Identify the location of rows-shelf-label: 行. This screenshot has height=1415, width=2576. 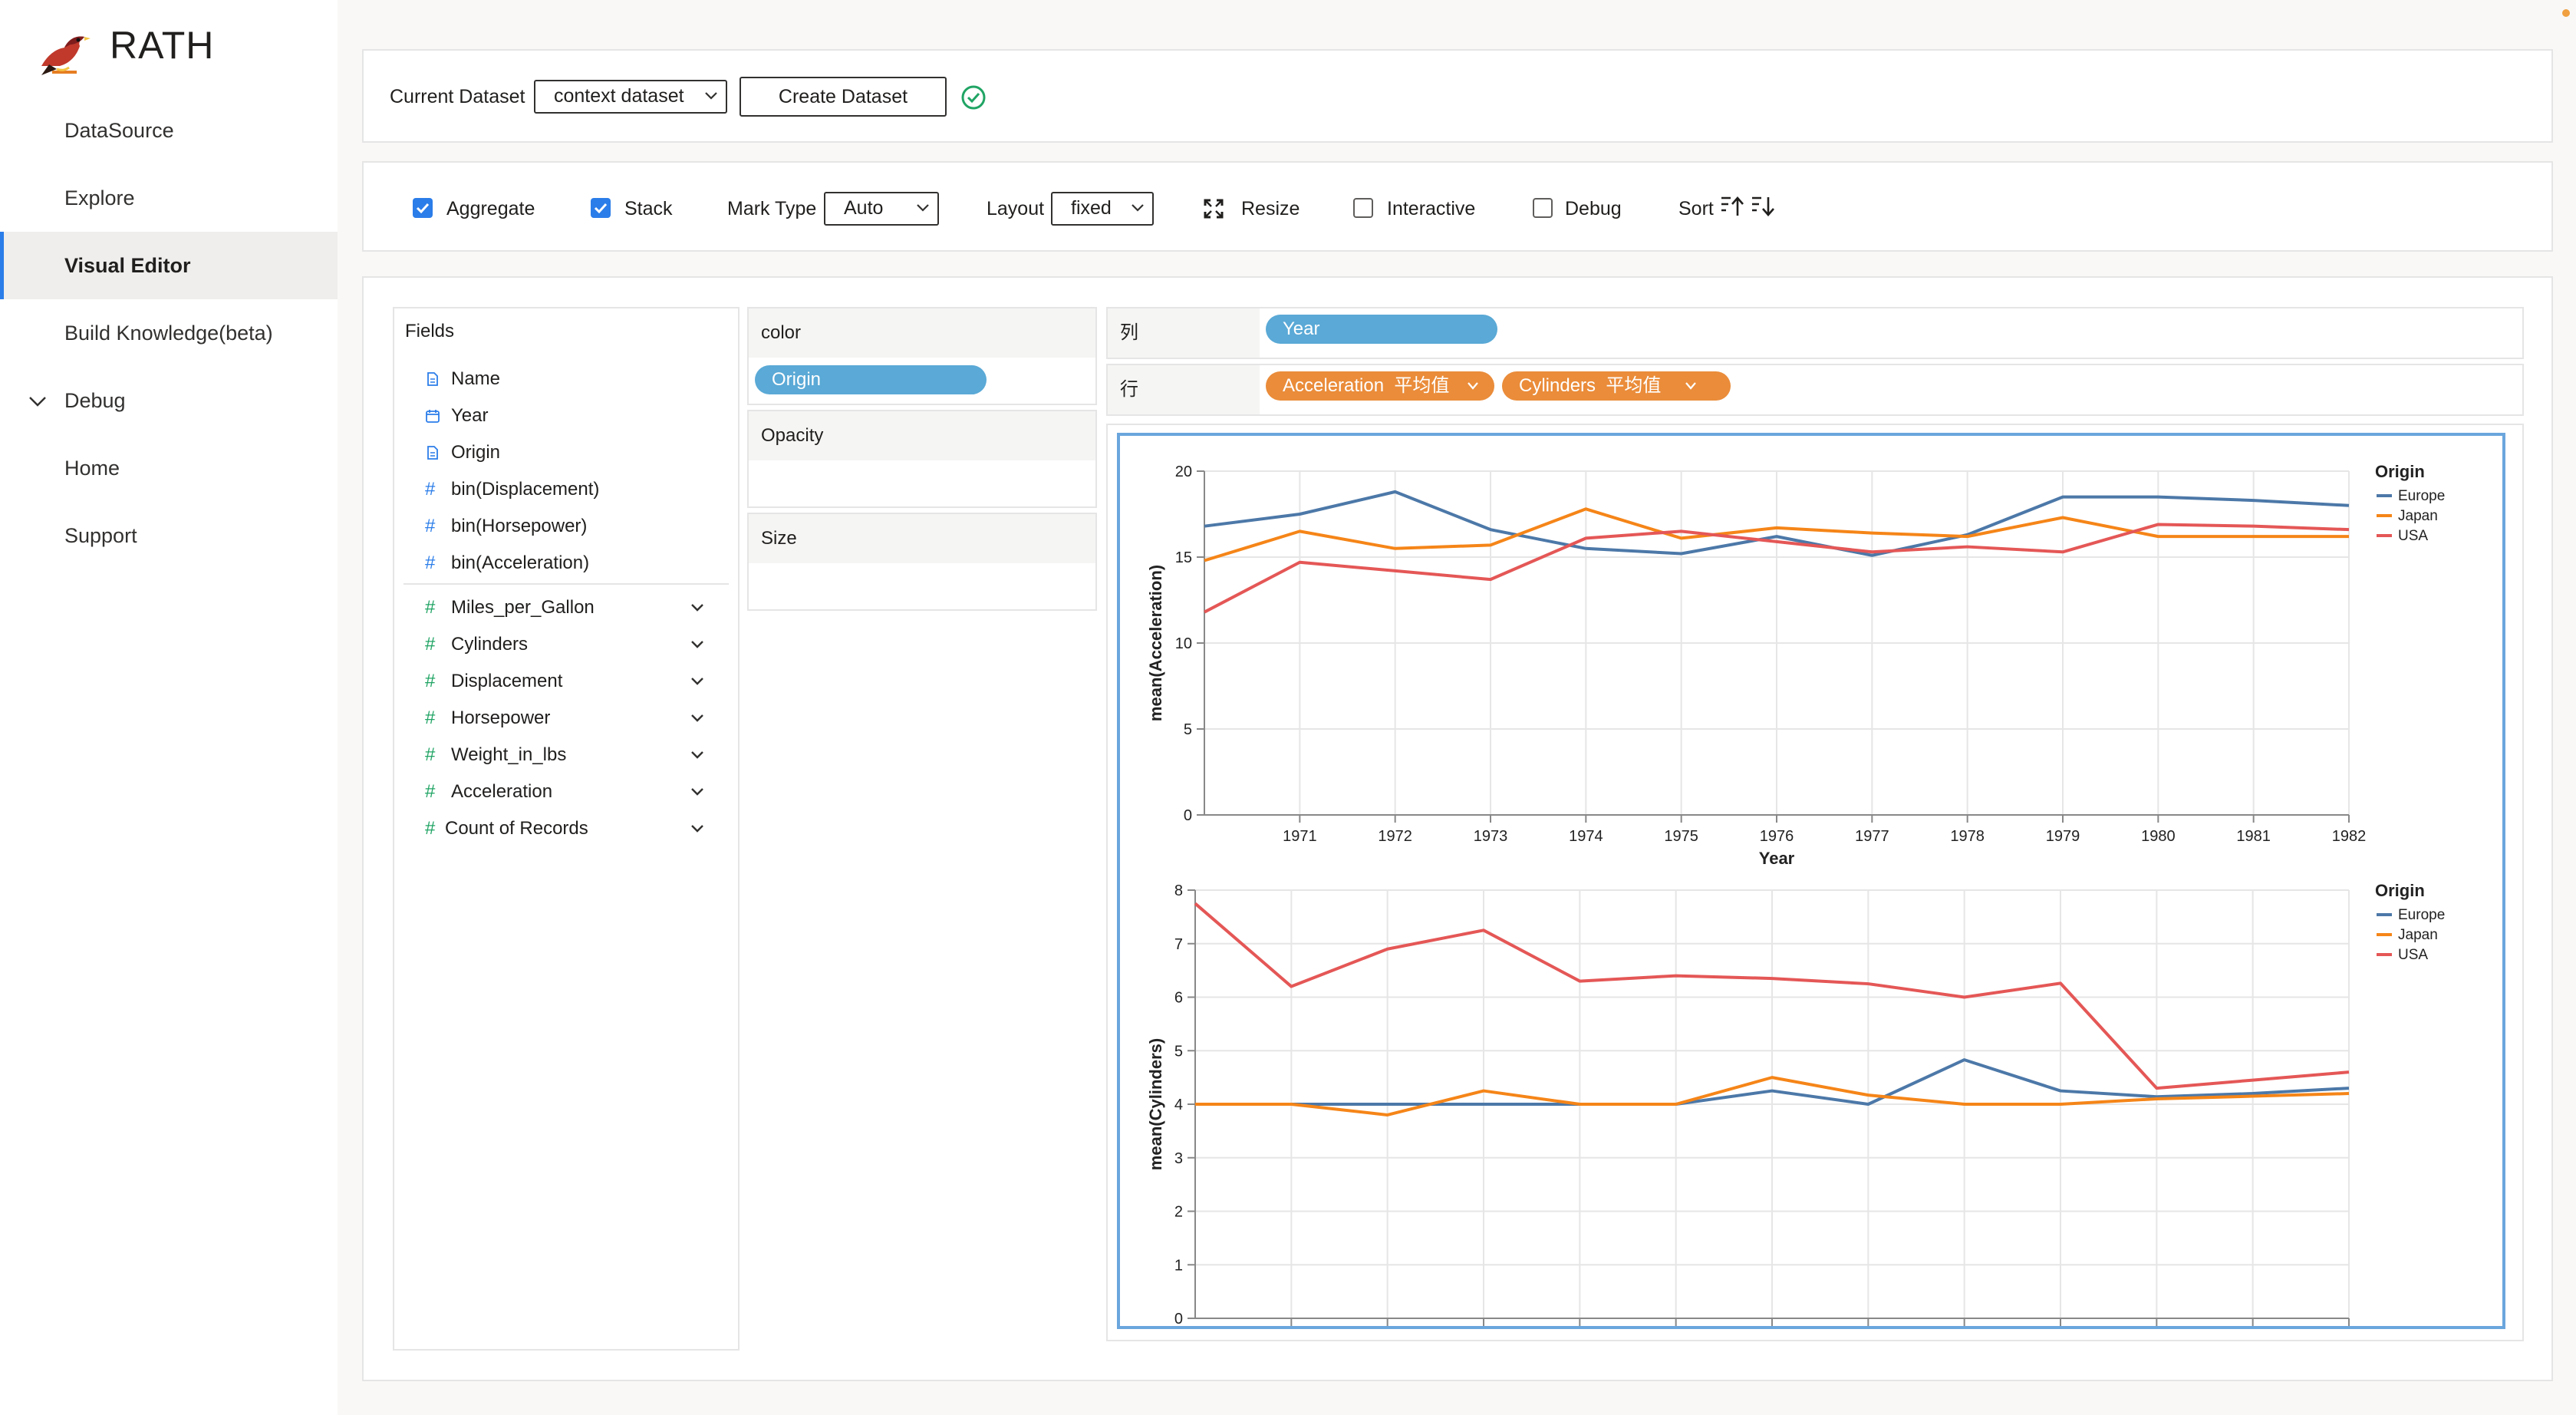
(1184, 389).